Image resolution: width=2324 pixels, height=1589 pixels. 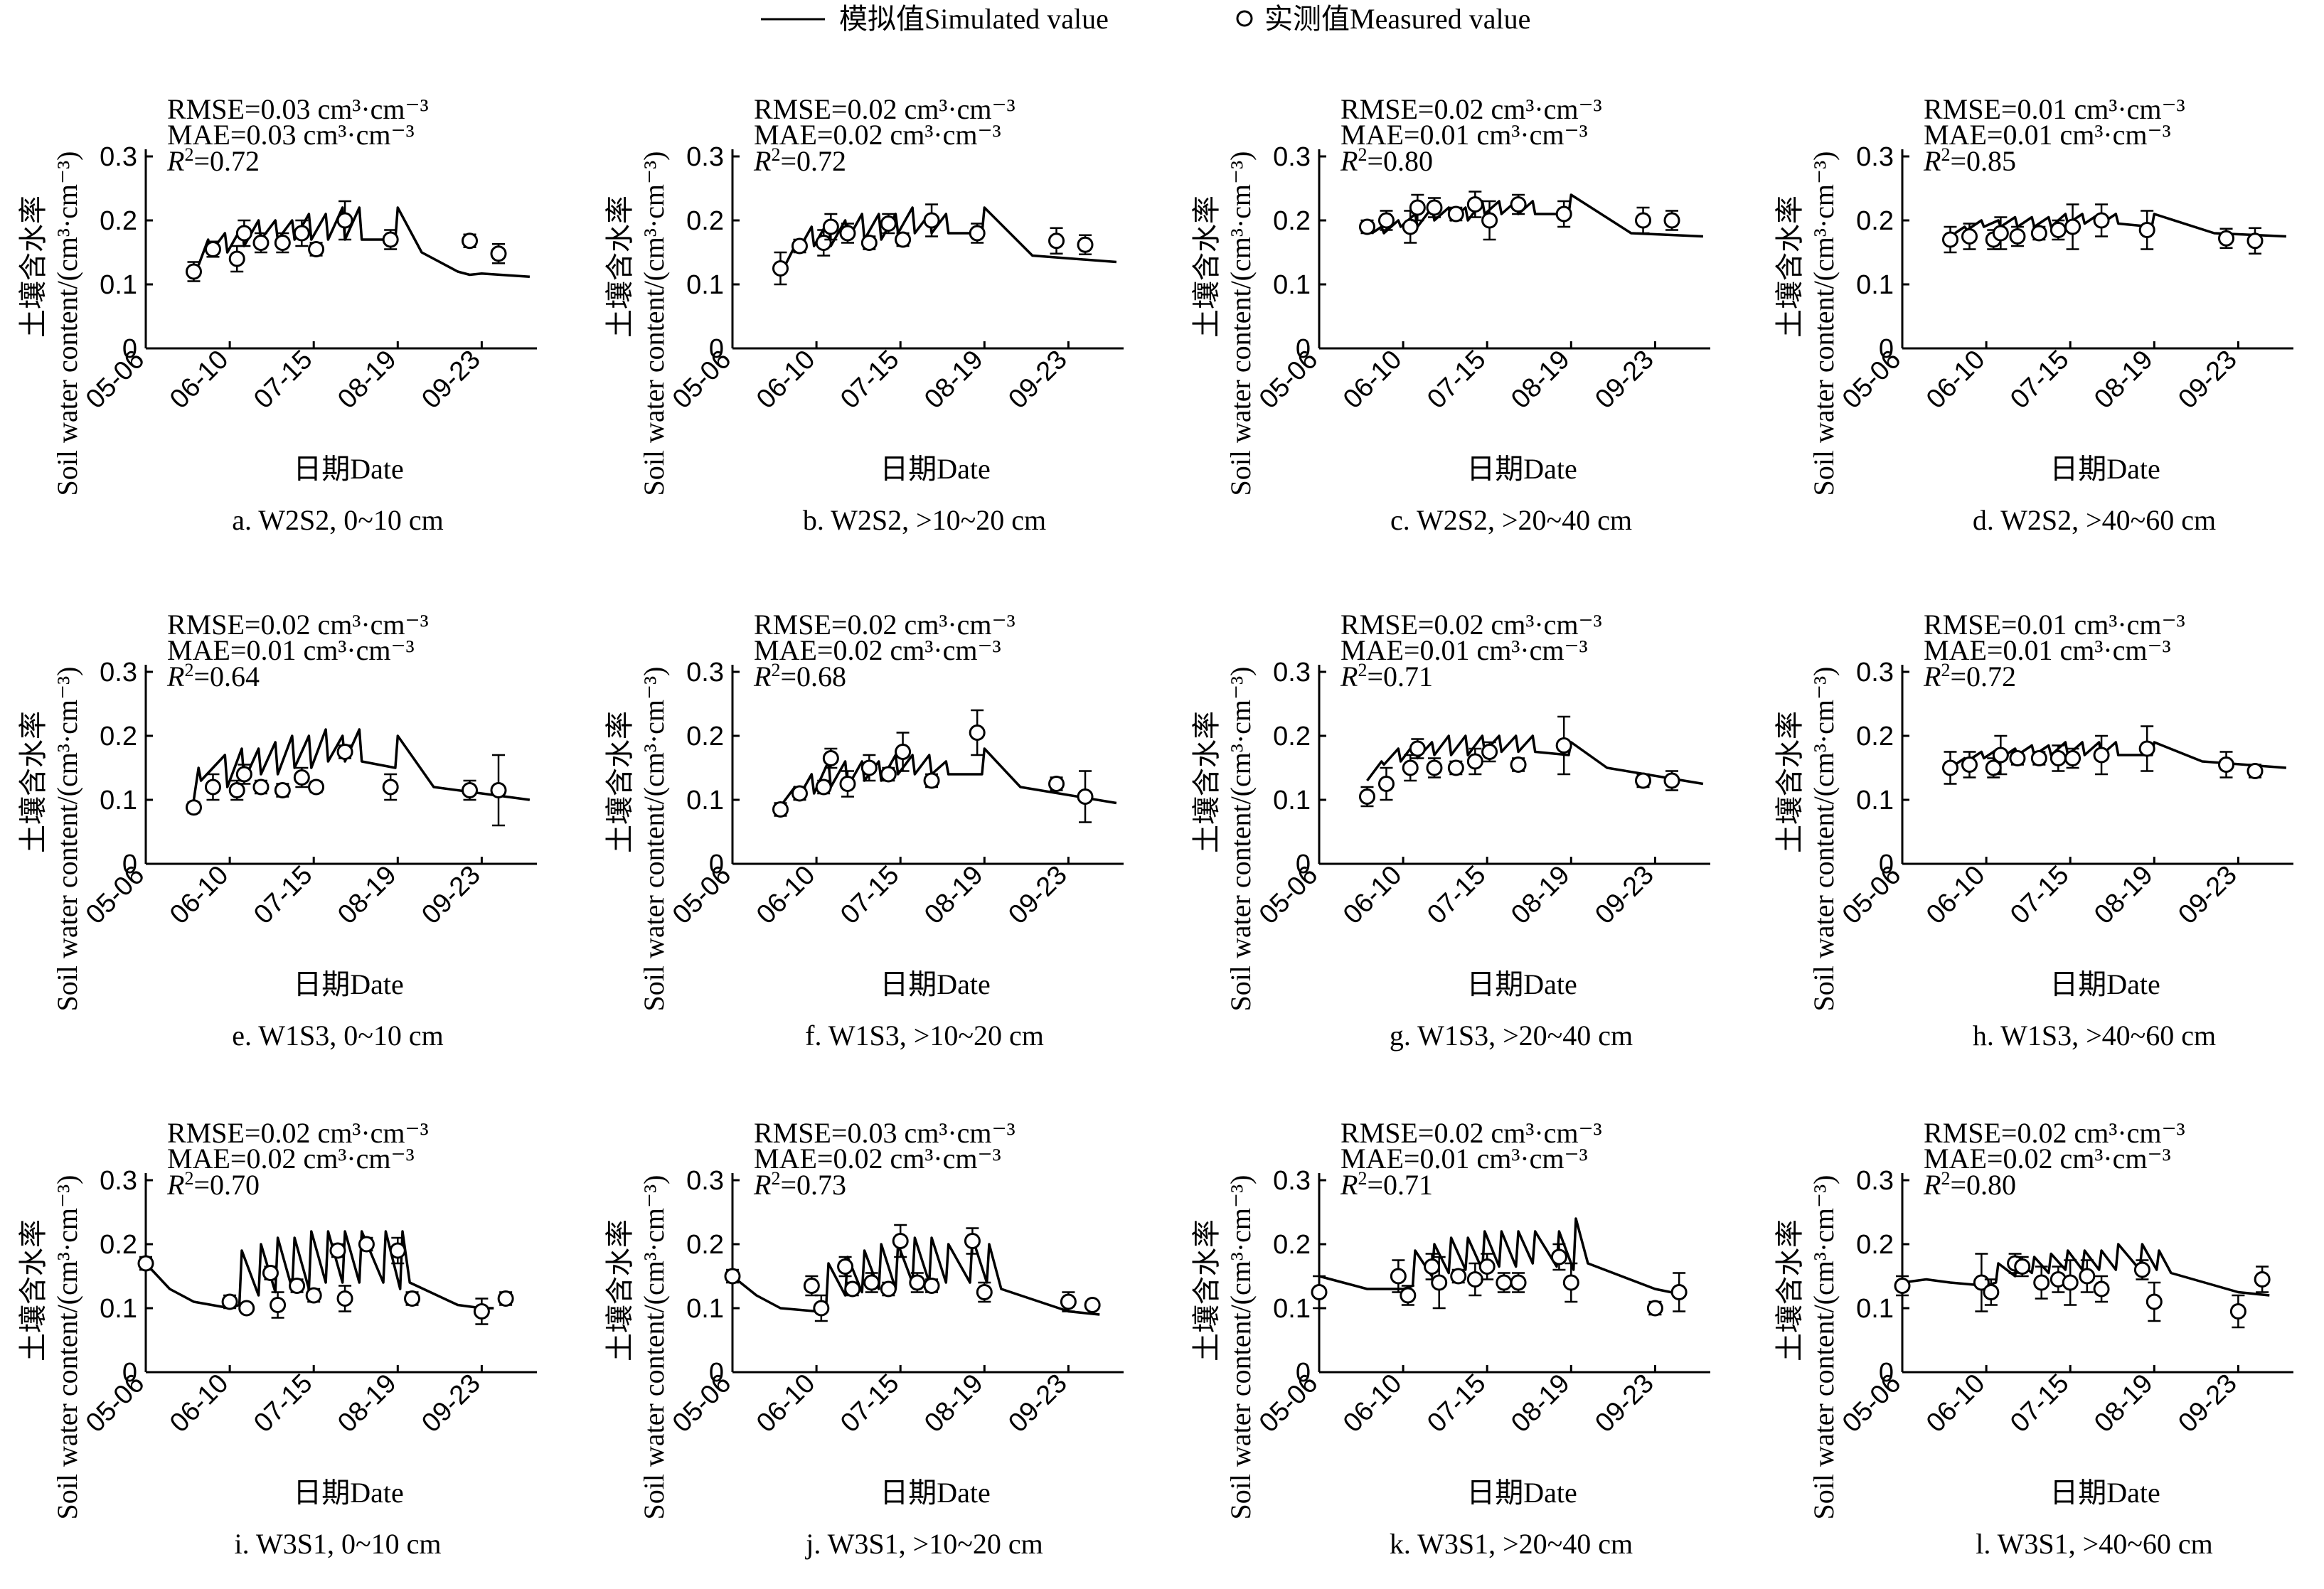 I want to click on panel-caption: a. W2S2, 0~10 cm, so click(x=338, y=520).